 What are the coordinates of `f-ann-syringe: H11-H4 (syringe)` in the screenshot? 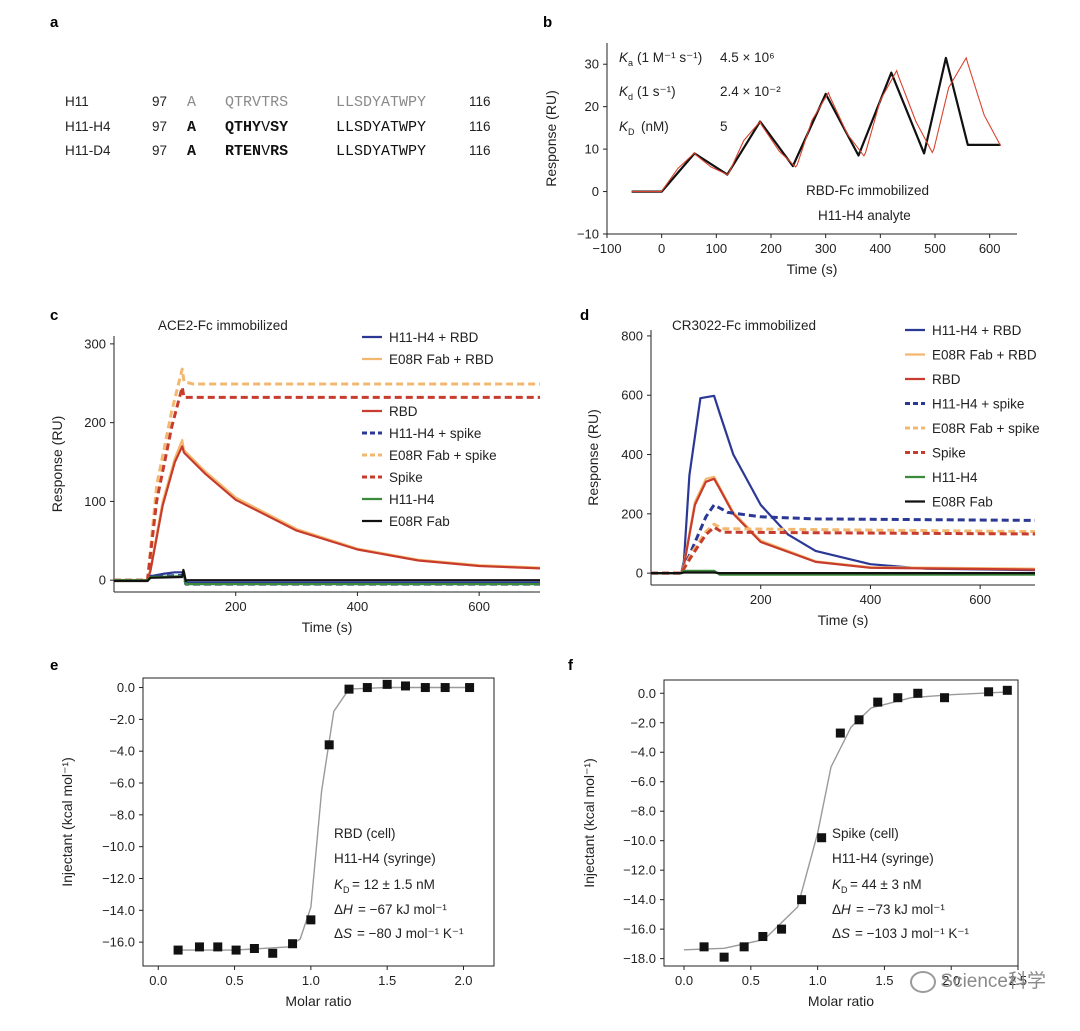 It's located at (883, 858).